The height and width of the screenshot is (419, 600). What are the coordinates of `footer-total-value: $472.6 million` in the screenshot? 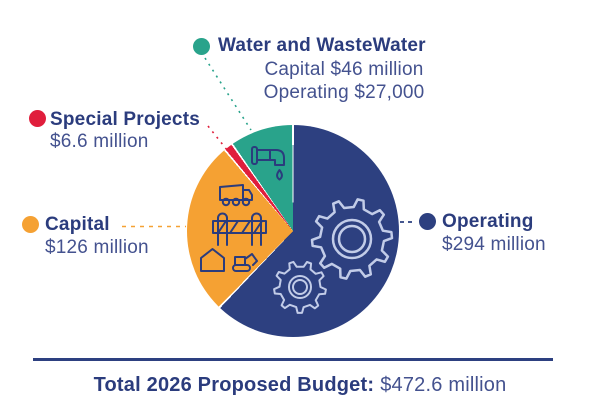 It's located at (443, 385).